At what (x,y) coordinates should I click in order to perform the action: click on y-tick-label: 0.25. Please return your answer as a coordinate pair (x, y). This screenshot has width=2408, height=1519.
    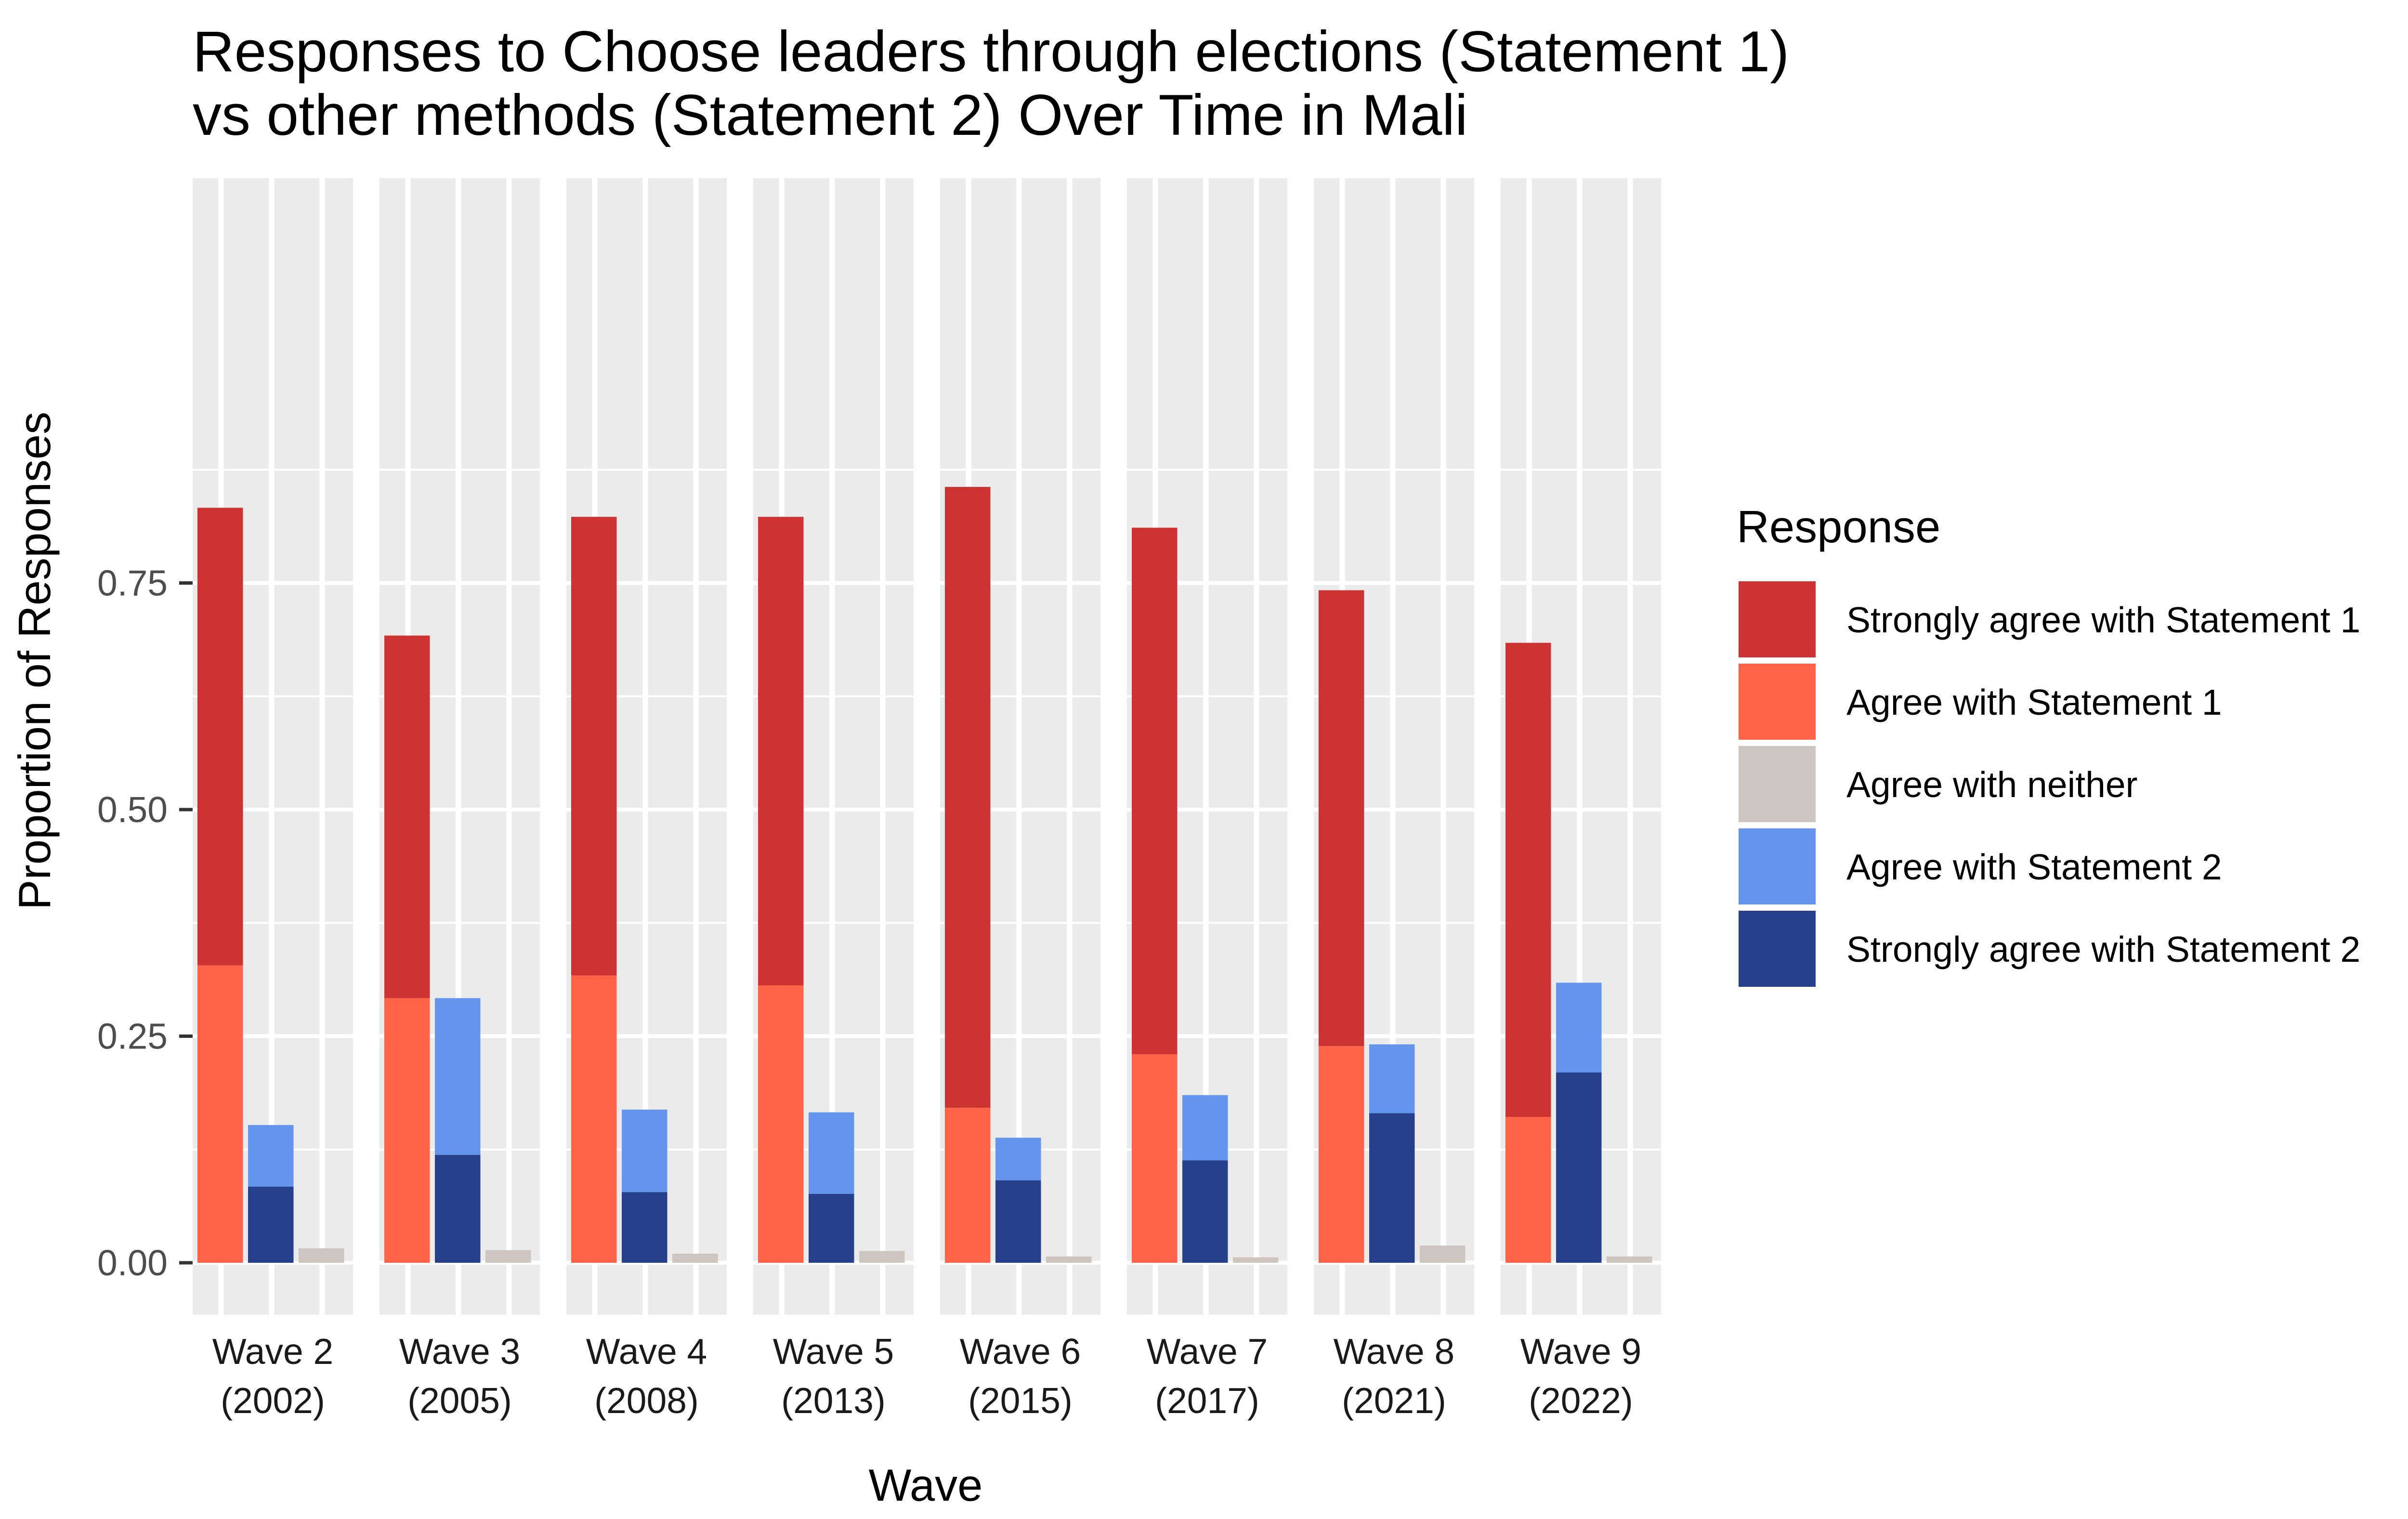
    Looking at the image, I should click on (132, 1036).